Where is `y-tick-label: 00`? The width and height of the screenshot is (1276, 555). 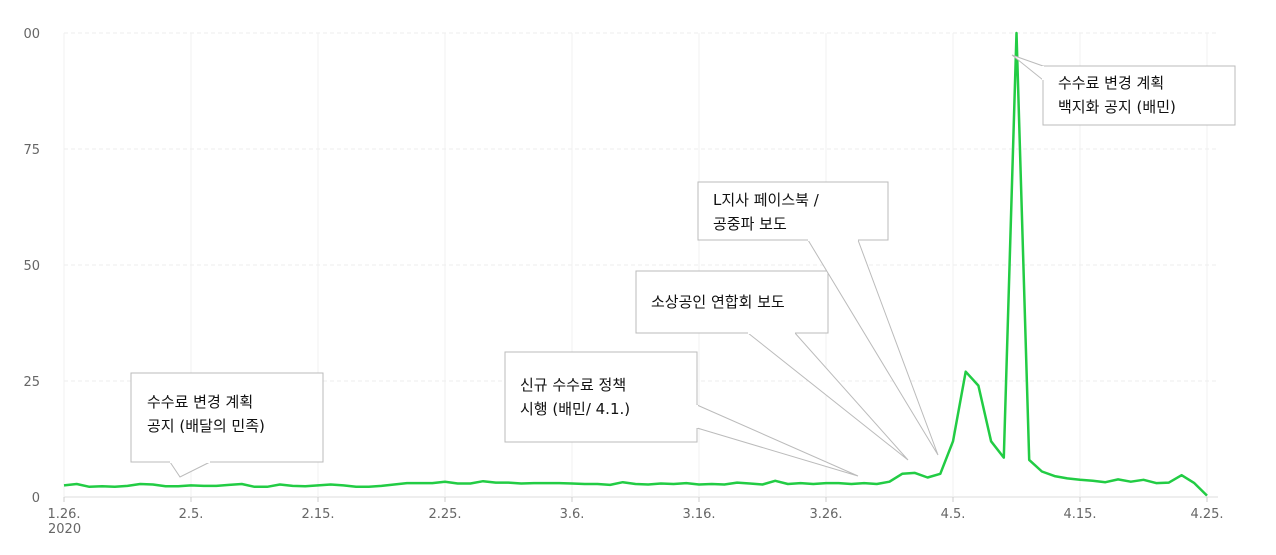
y-tick-label: 00 is located at coordinates (31, 34).